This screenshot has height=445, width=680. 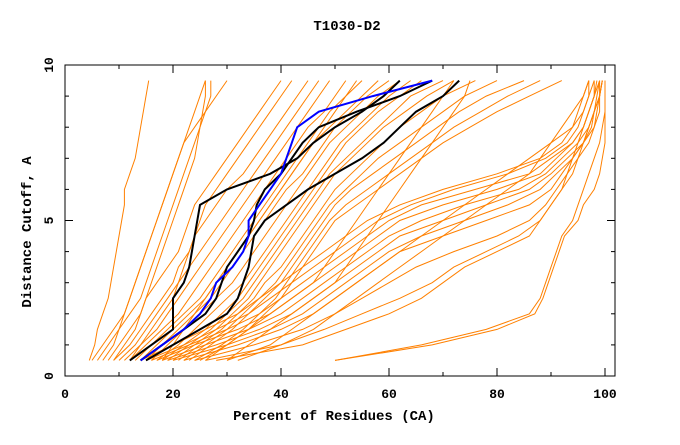 I want to click on x-tick-label: 0, so click(x=65, y=394).